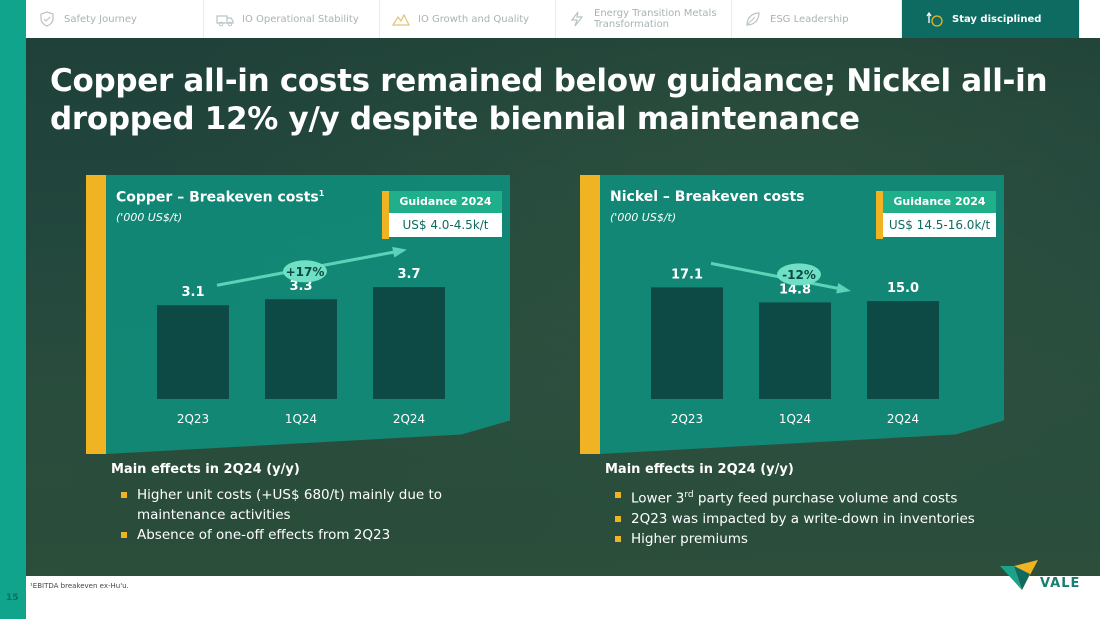  I want to click on data-label: 3.7, so click(408, 274).